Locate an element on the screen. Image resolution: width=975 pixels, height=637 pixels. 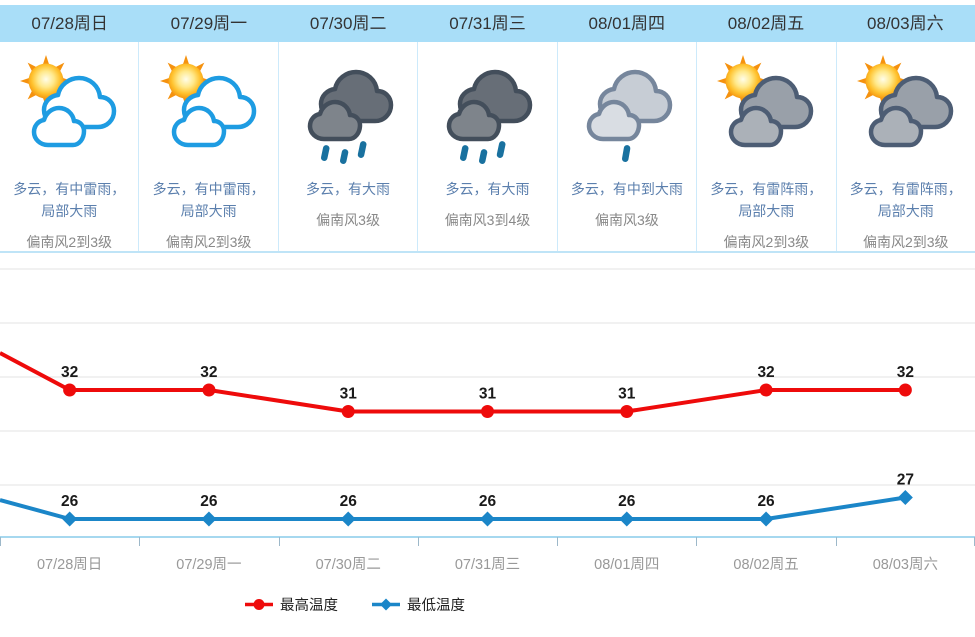
day-header: 08/03周六 is located at coordinates (905, 23).